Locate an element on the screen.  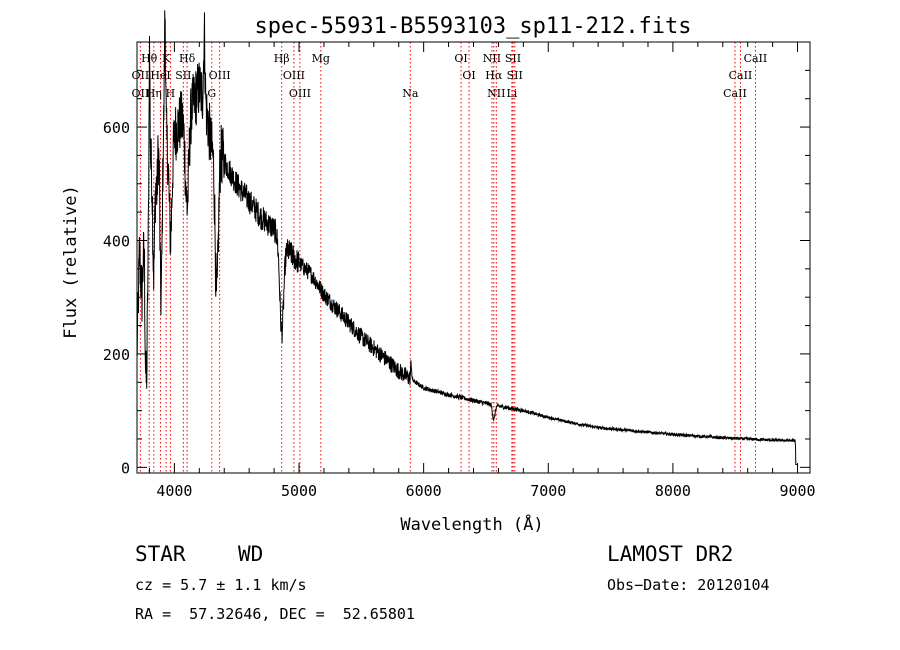
object-subclass: WD is located at coordinates (251, 554).